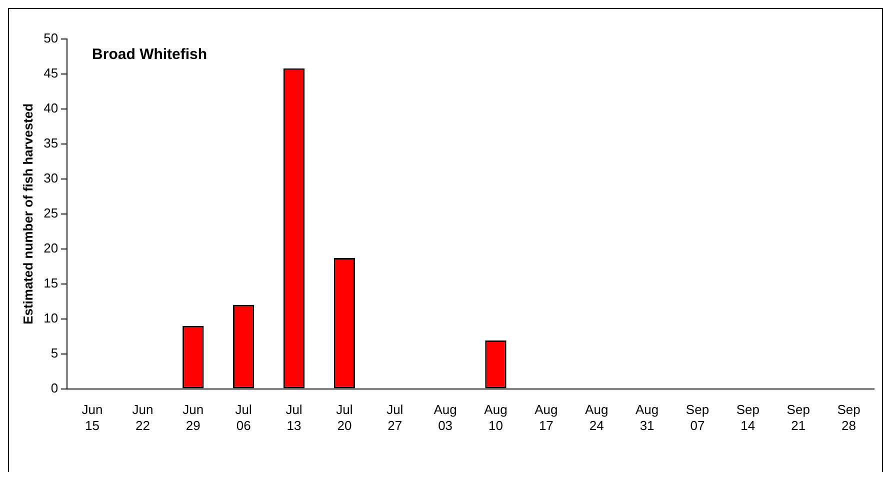  I want to click on y-tick-label: 0, so click(54, 388).